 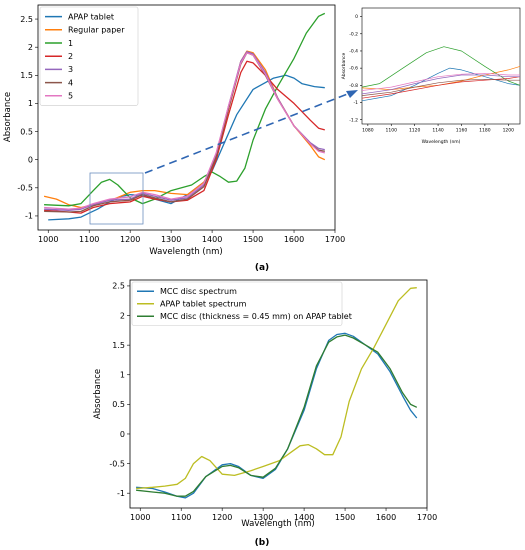 I want to click on x-tick-label: 1160, so click(x=462, y=131).